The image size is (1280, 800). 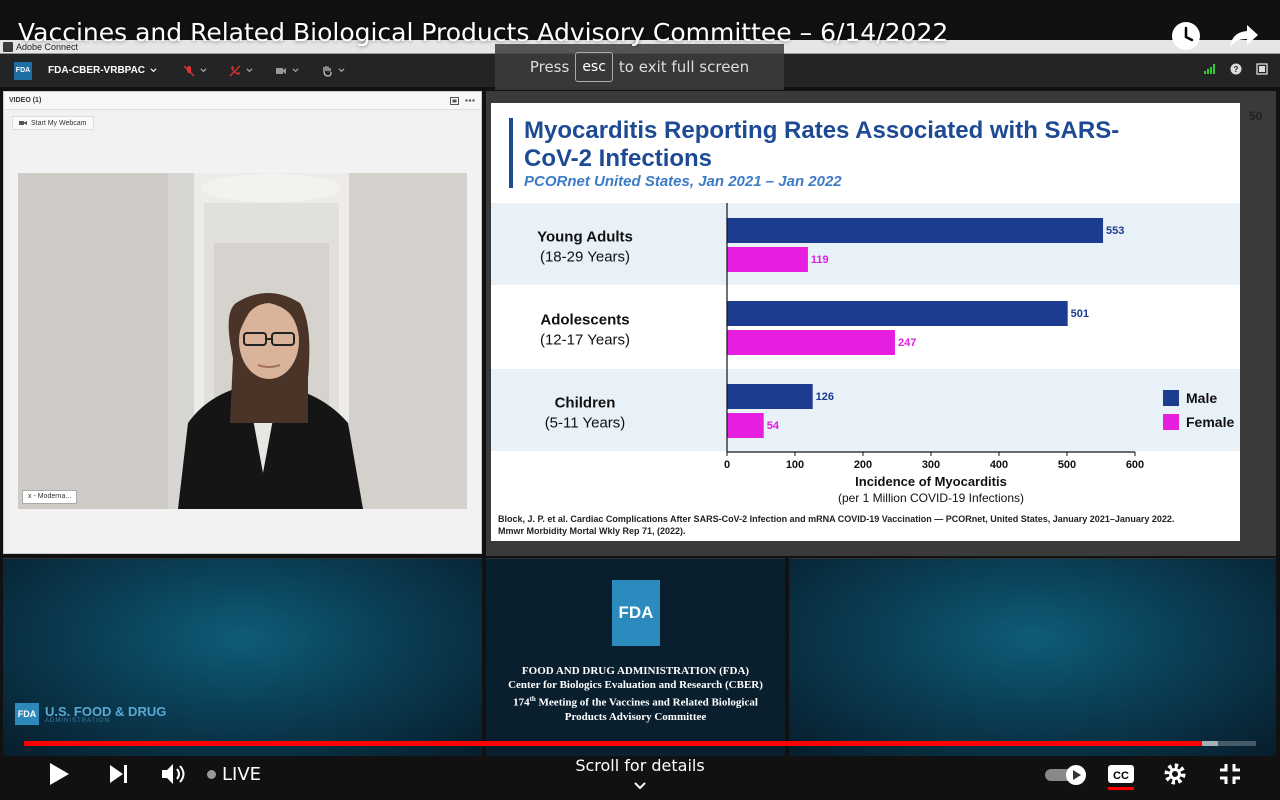 What do you see at coordinates (59, 123) in the screenshot?
I see `start-webcam-label: Start My Webcam` at bounding box center [59, 123].